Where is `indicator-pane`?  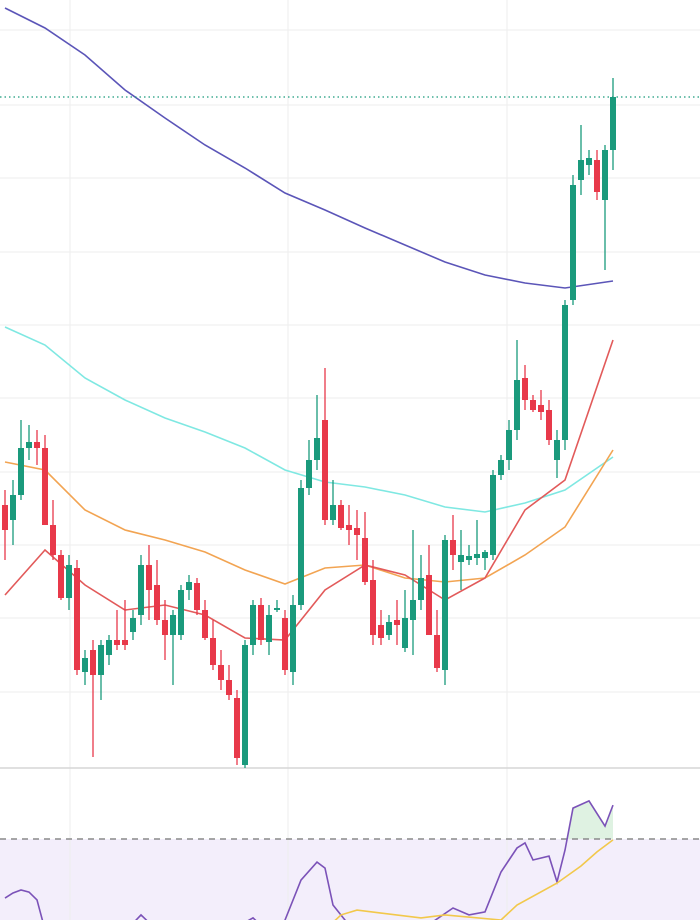 indicator-pane is located at coordinates (350, 859).